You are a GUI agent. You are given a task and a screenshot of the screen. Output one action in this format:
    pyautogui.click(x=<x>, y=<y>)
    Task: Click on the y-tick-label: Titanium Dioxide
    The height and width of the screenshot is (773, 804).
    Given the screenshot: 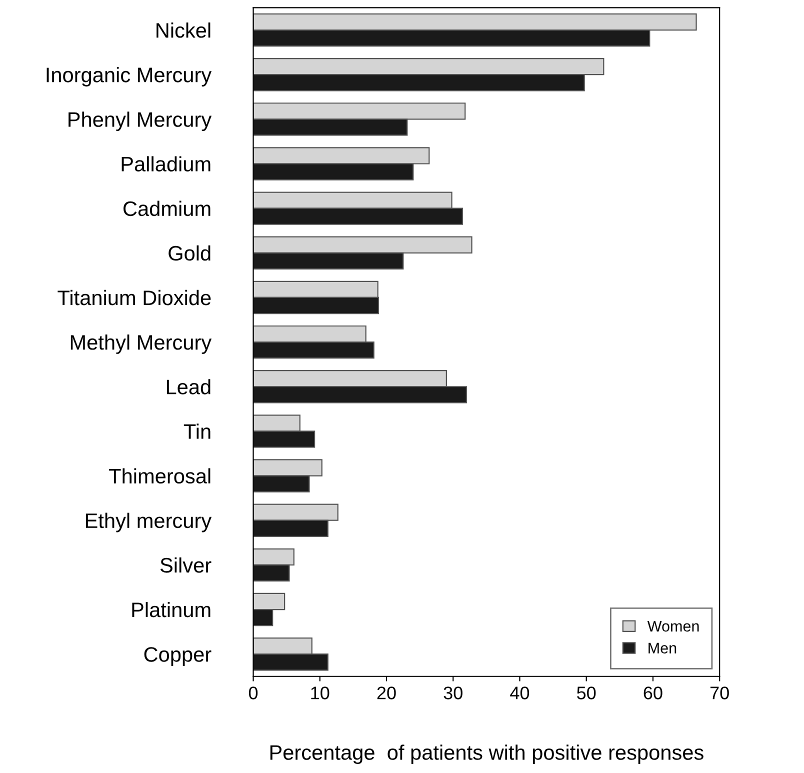 What is the action you would take?
    pyautogui.click(x=134, y=298)
    